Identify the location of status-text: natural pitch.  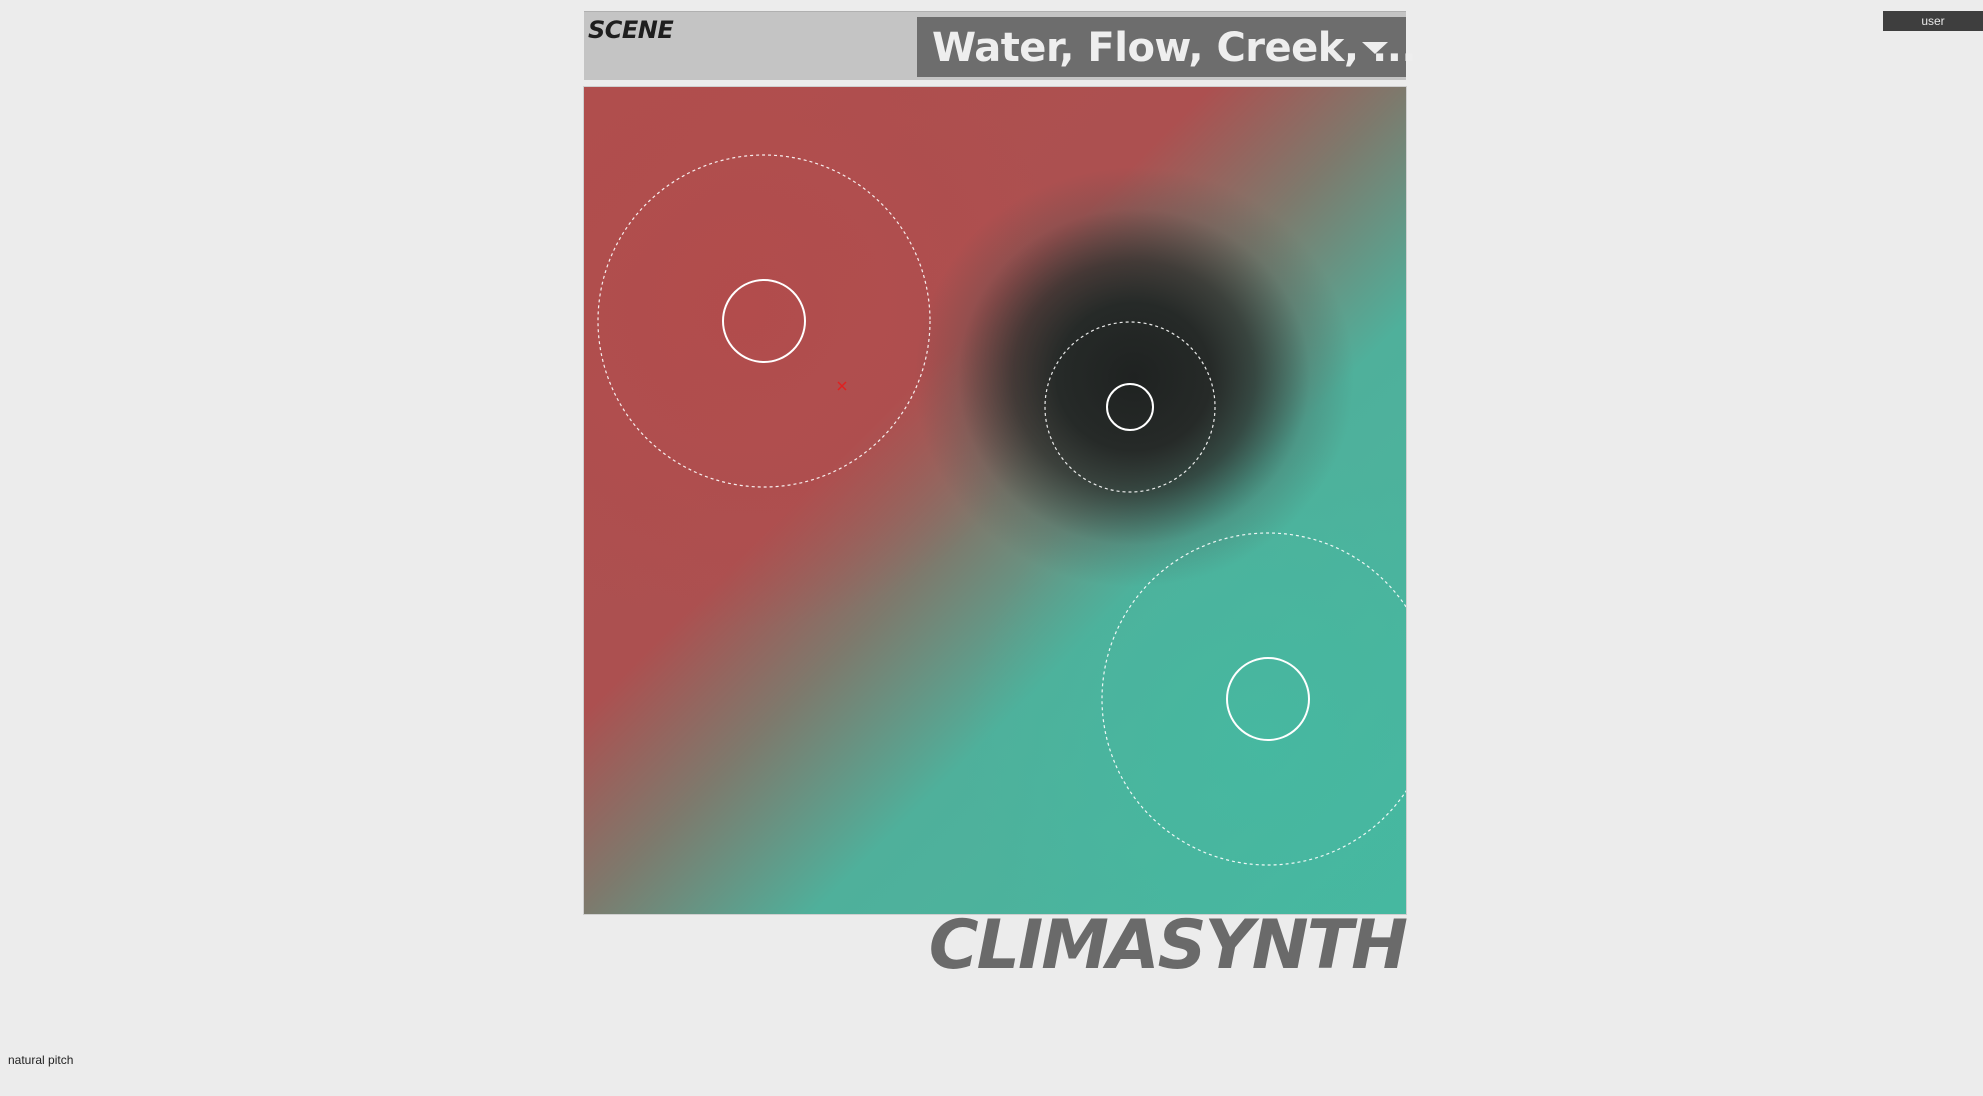
(41, 1060).